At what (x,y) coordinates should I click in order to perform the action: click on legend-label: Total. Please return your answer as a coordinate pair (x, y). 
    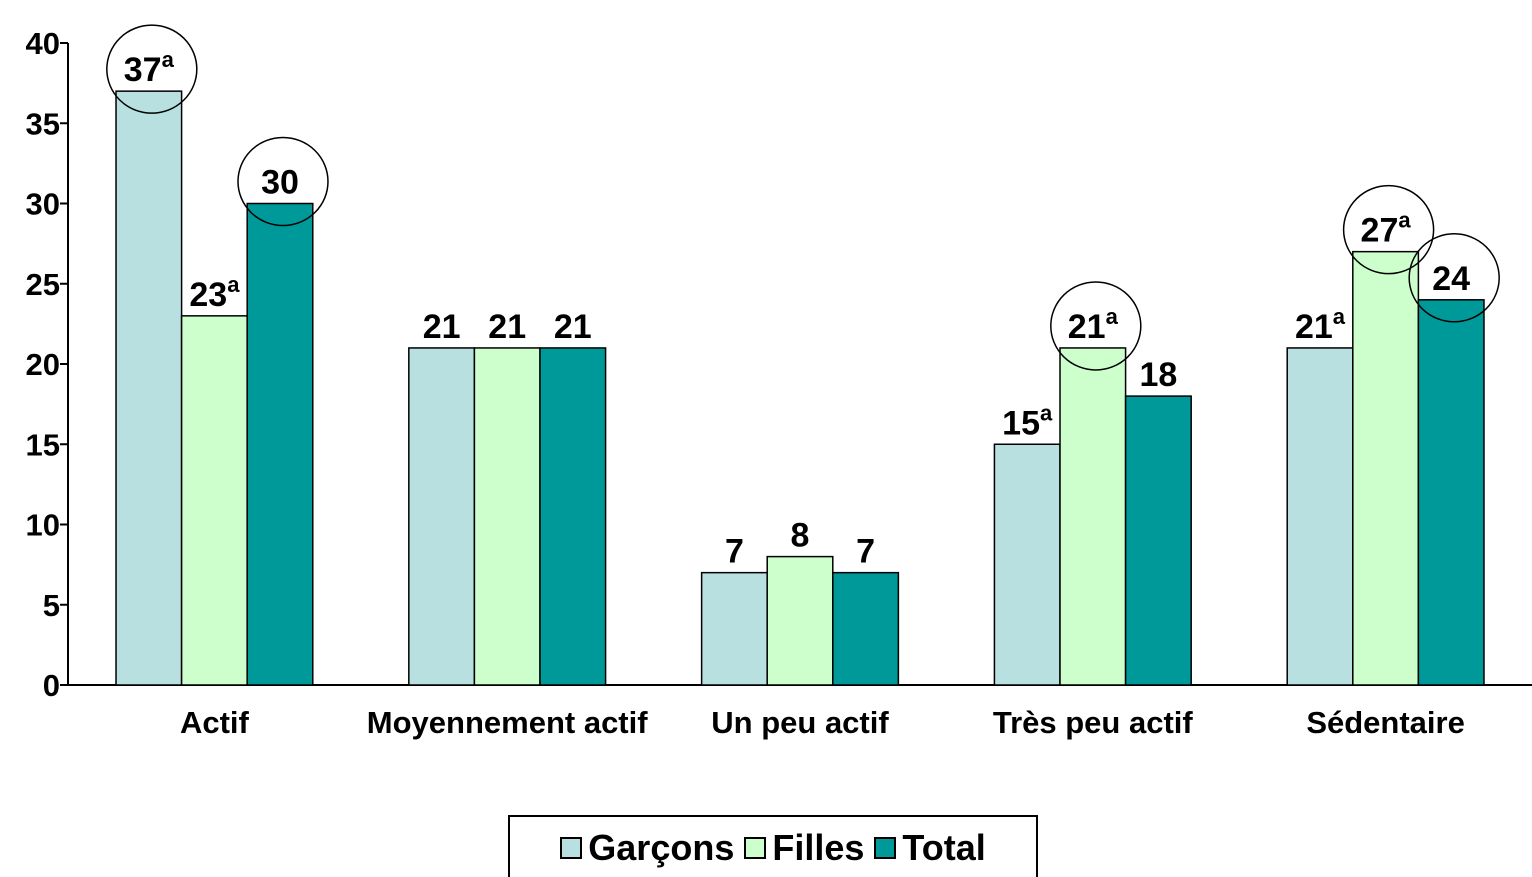
    Looking at the image, I should click on (944, 847).